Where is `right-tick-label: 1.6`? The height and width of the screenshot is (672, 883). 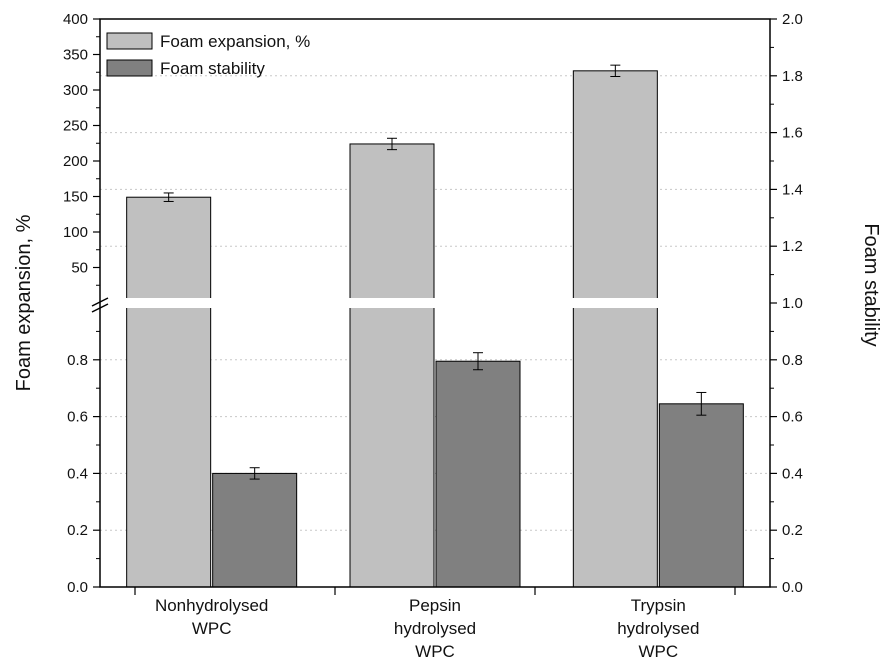 right-tick-label: 1.6 is located at coordinates (792, 133).